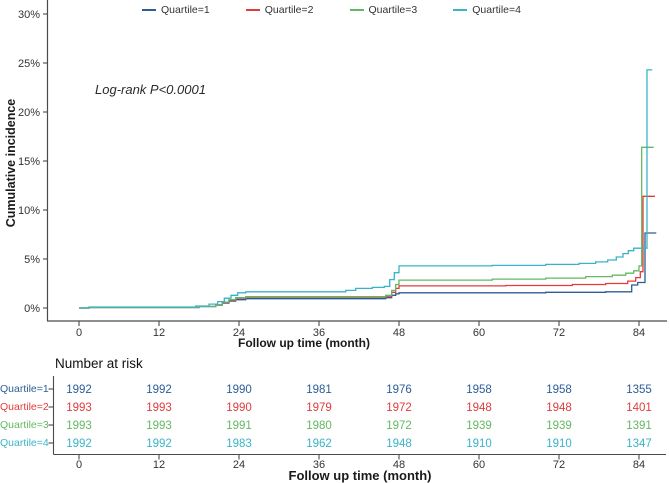  I want to click on y-tick-label: 25%, so click(29, 64).